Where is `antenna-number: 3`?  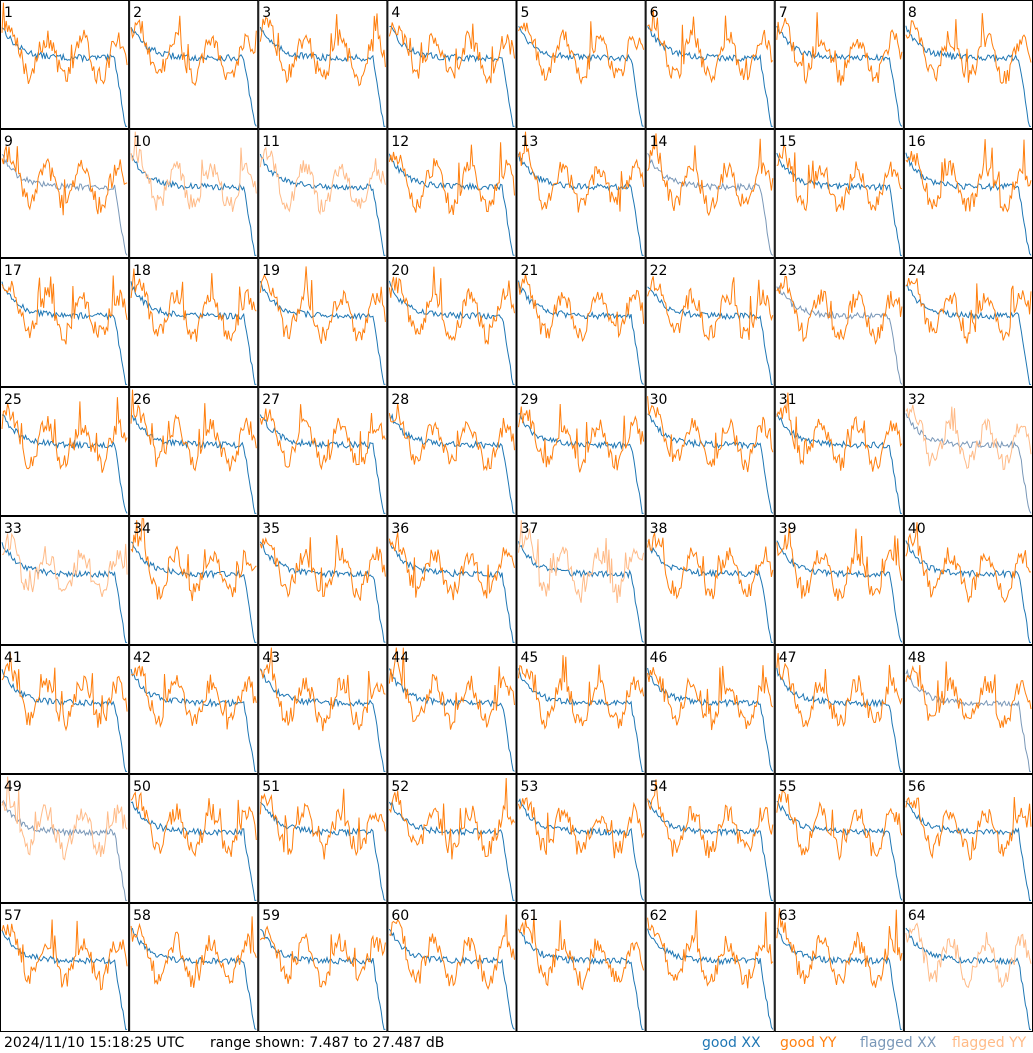
antenna-number: 3 is located at coordinates (266, 13).